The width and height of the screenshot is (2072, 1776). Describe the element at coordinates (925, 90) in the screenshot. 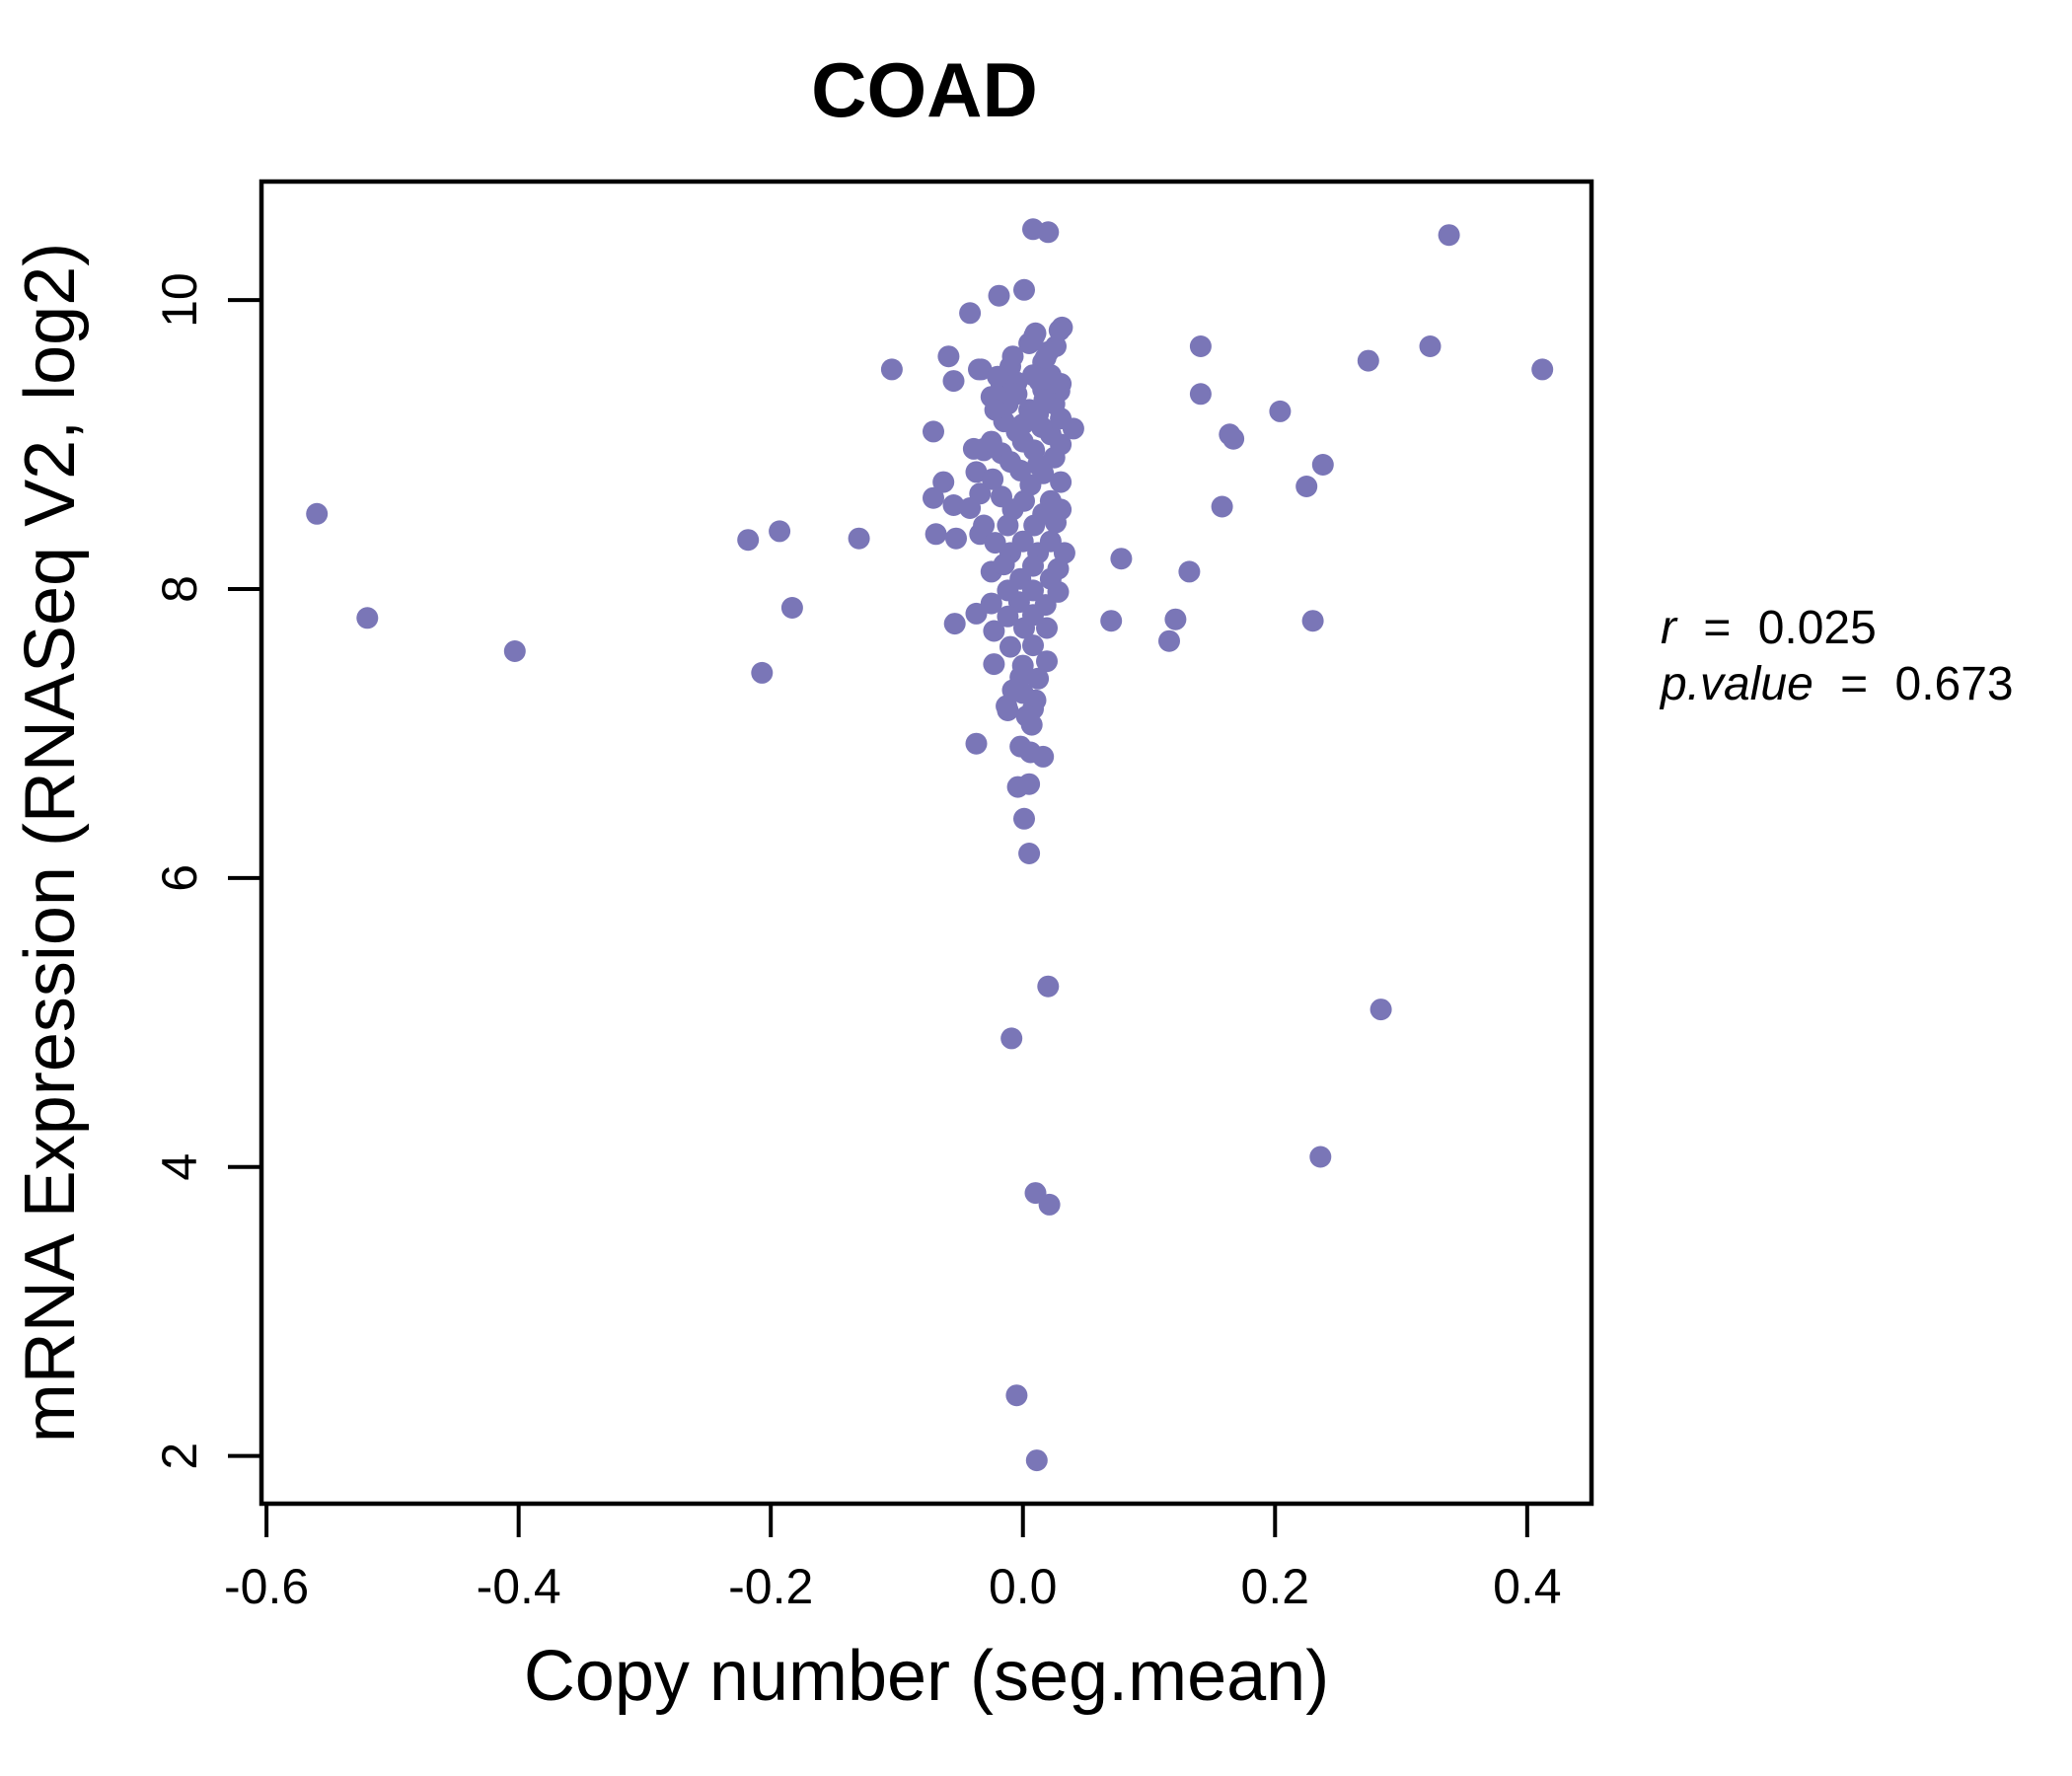

I see `chart-title: COAD` at that location.